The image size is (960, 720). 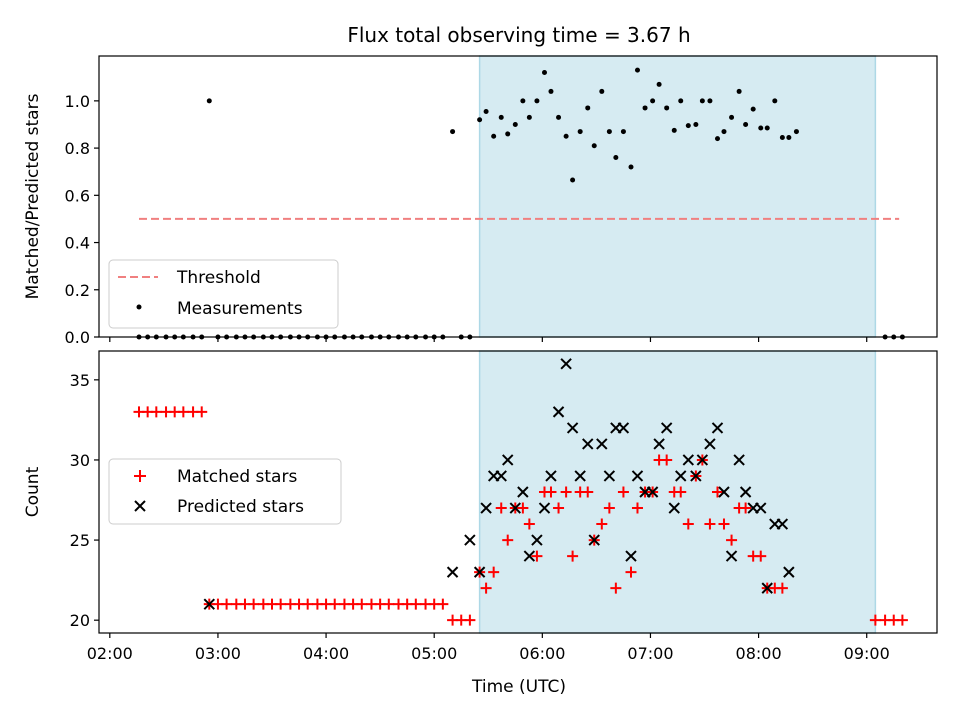 What do you see at coordinates (77, 101) in the screenshot?
I see `y-tick-label: 1.0` at bounding box center [77, 101].